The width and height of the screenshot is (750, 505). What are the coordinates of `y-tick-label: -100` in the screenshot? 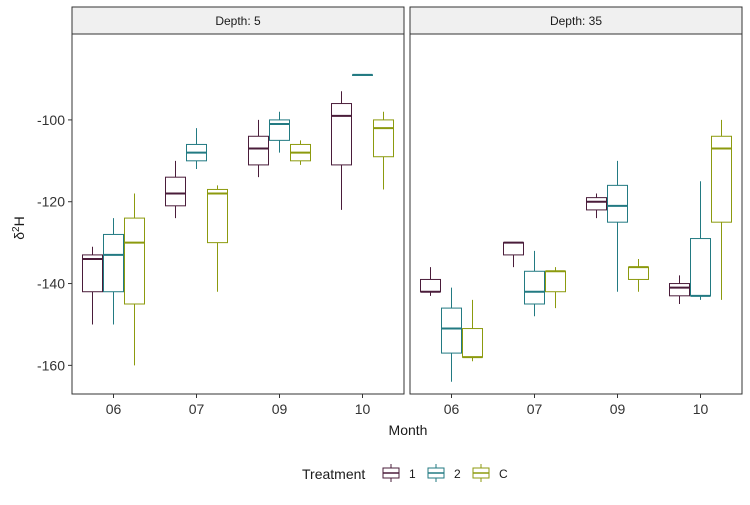 It's located at (51, 120).